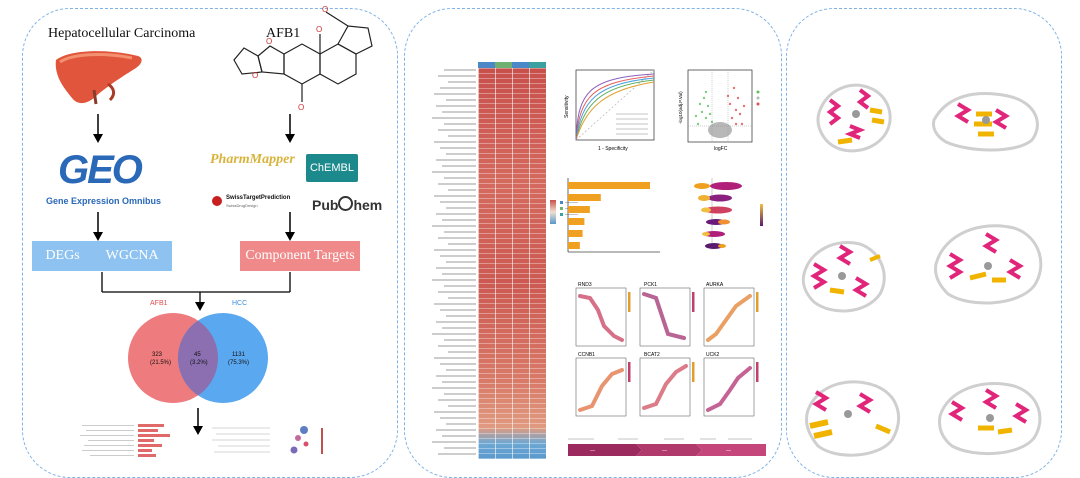 This screenshot has width=1080, height=478. Describe the element at coordinates (728, 214) in the screenshot. I see `shap-beeswarm-plot` at that location.